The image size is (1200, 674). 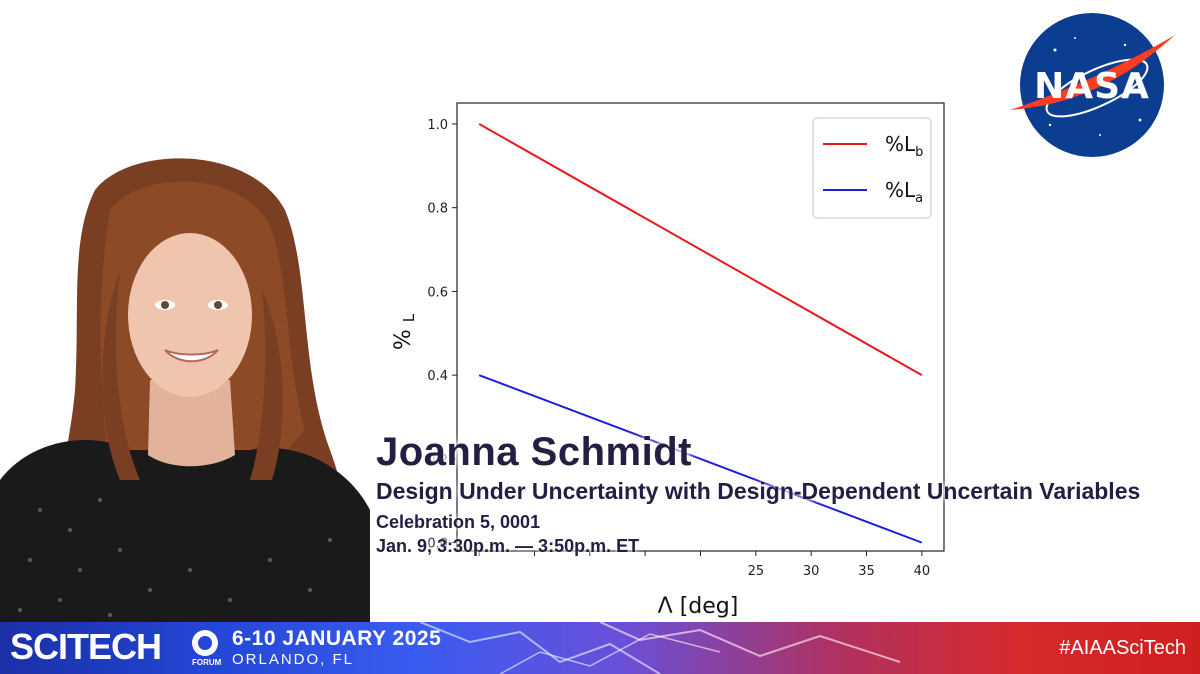 I want to click on x-tick-label: 40, so click(x=922, y=571).